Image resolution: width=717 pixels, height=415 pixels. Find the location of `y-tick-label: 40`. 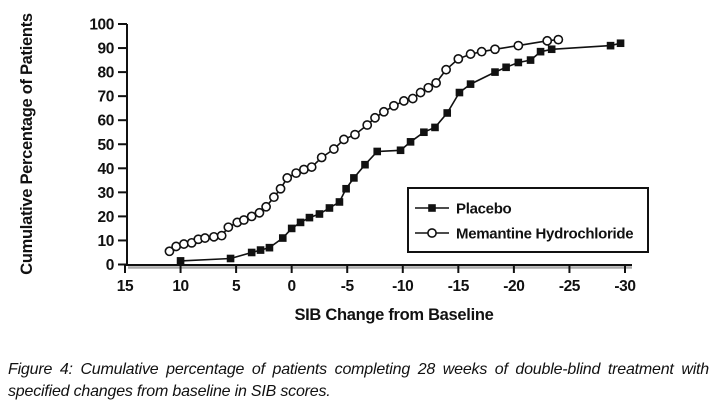

y-tick-label: 40 is located at coordinates (106, 169).